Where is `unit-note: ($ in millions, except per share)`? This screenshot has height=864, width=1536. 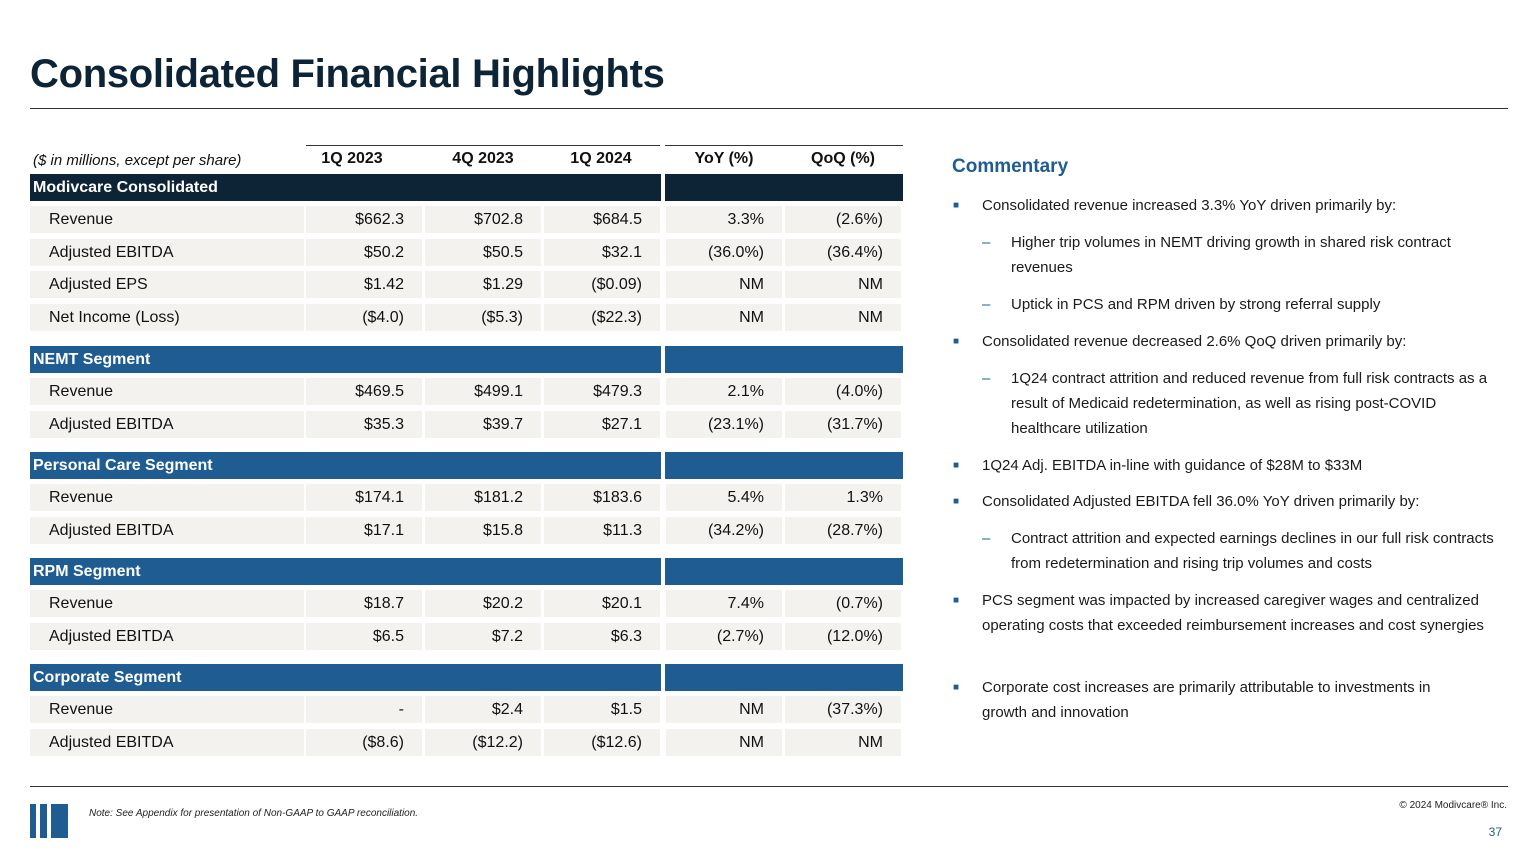
unit-note: ($ in millions, except per share) is located at coordinates (137, 160).